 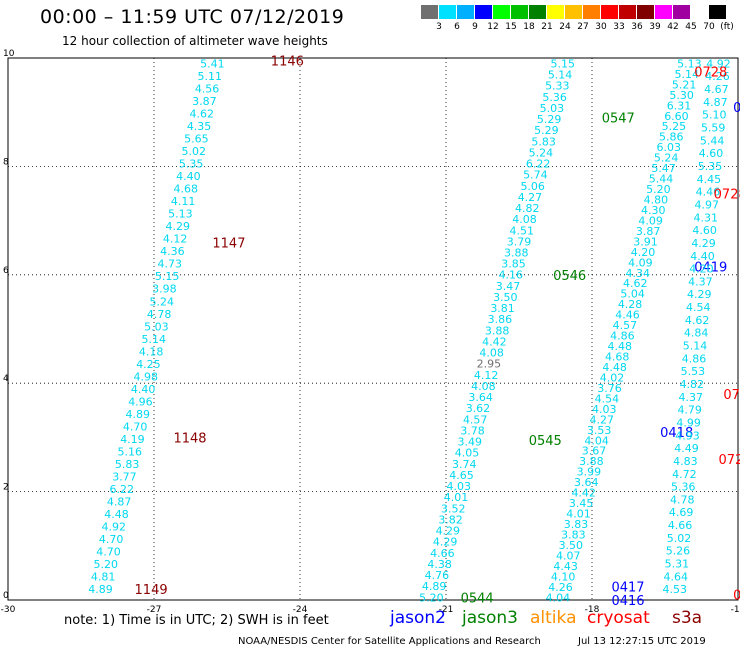 What do you see at coordinates (635, 283) in the screenshot?
I see `swh-value: 4.62` at bounding box center [635, 283].